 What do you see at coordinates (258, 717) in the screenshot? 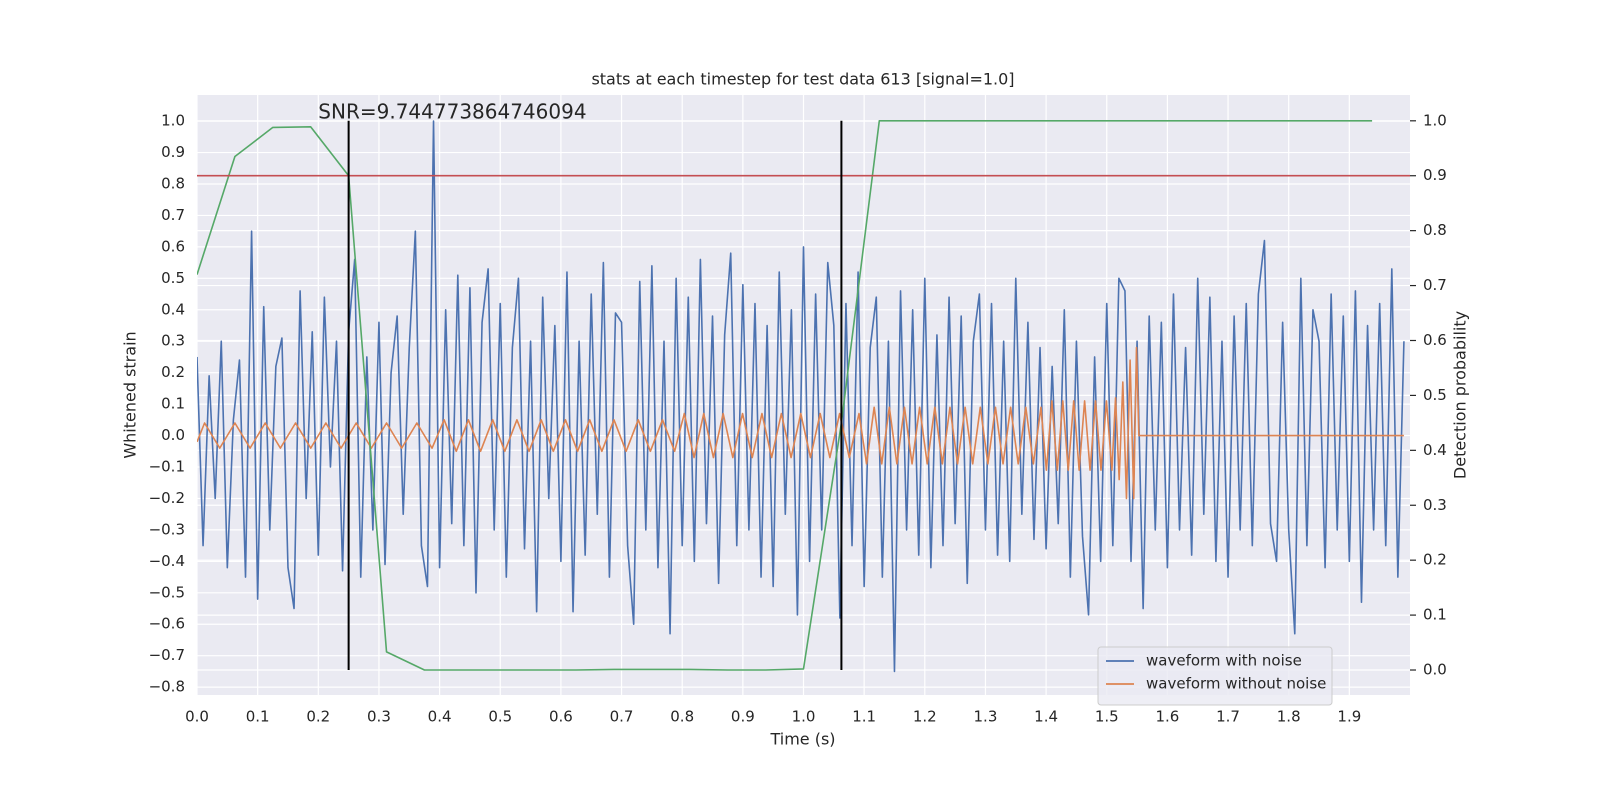
I see `x-tick-label: 0.1` at bounding box center [258, 717].